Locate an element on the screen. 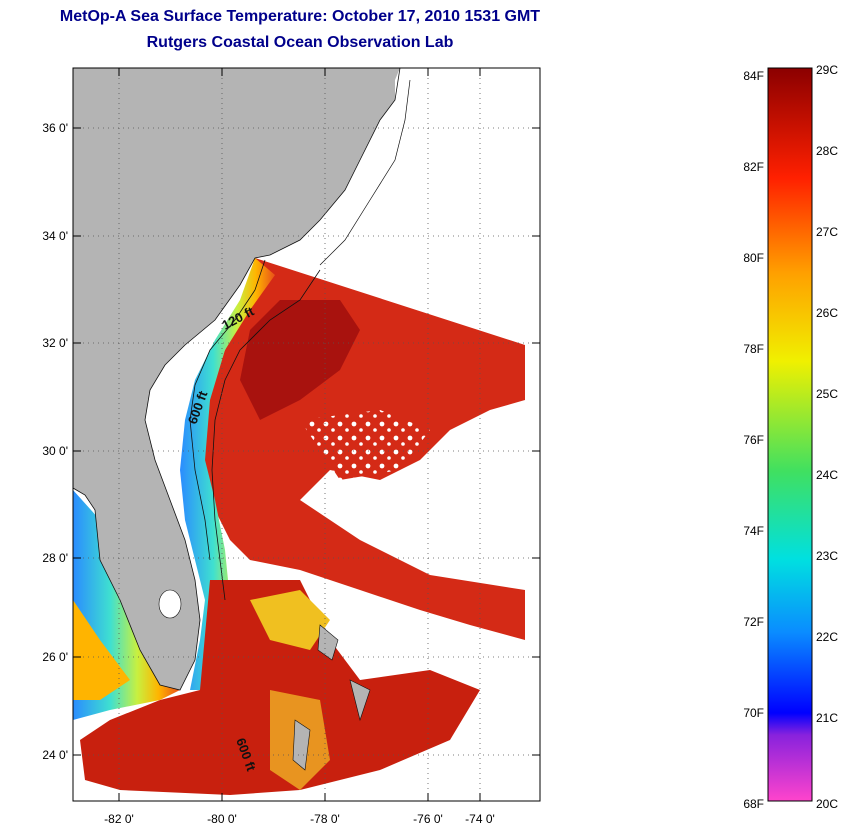  fahrenheit-label: 68F is located at coordinates (753, 804).